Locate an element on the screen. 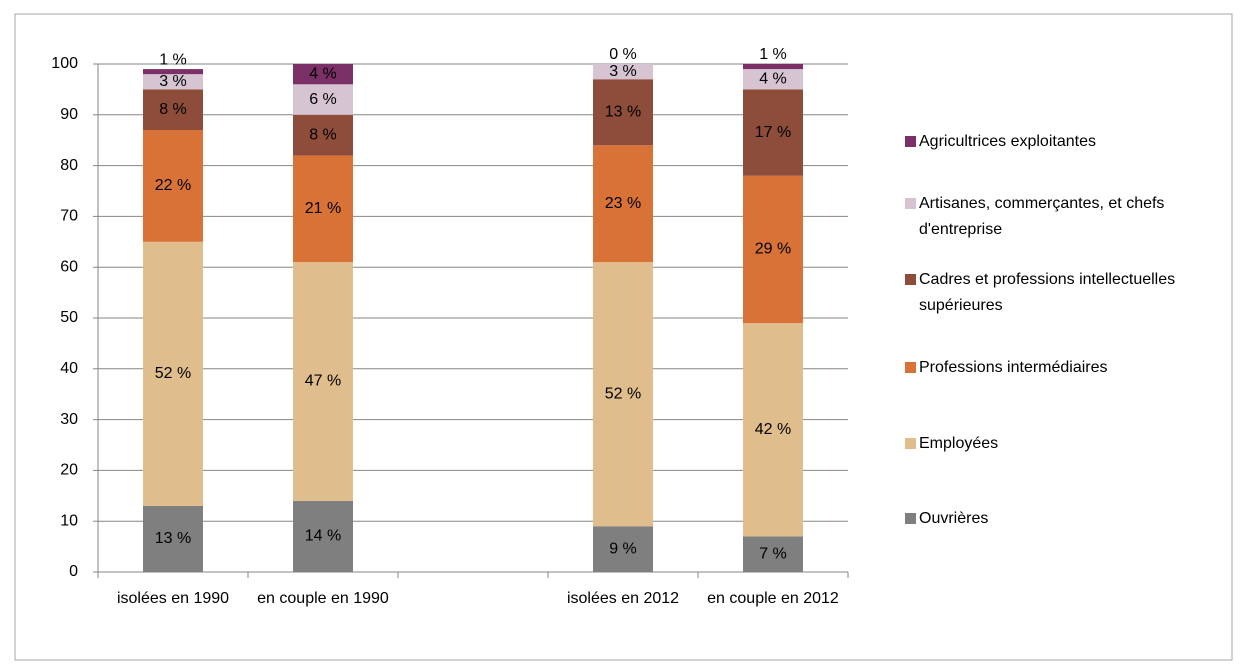  x-tick-label: en couple en 1990 is located at coordinates (323, 598).